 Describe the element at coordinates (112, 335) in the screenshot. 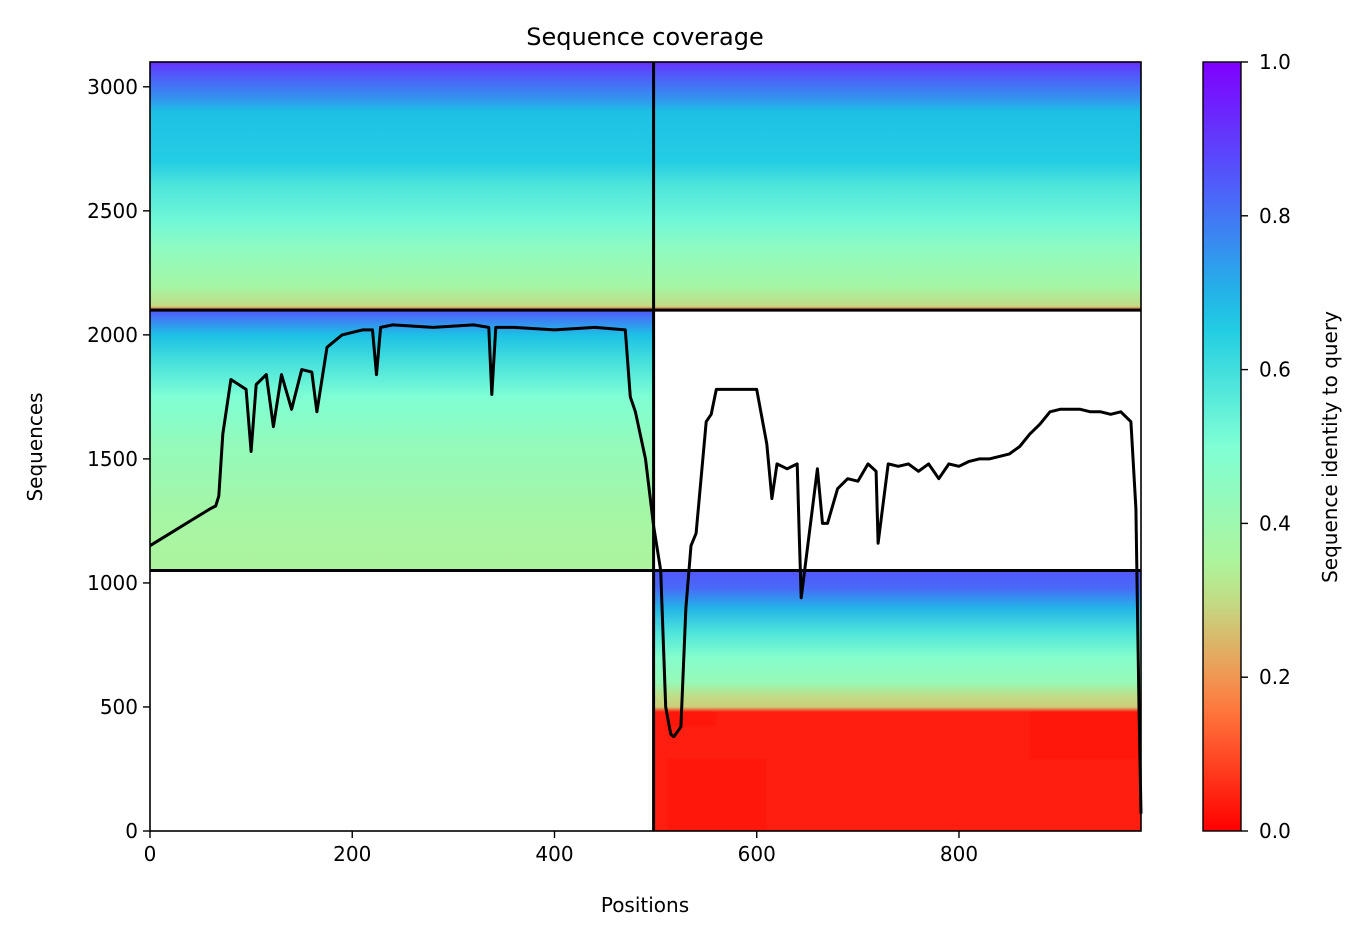

I see `y-tick-label: 2000` at that location.